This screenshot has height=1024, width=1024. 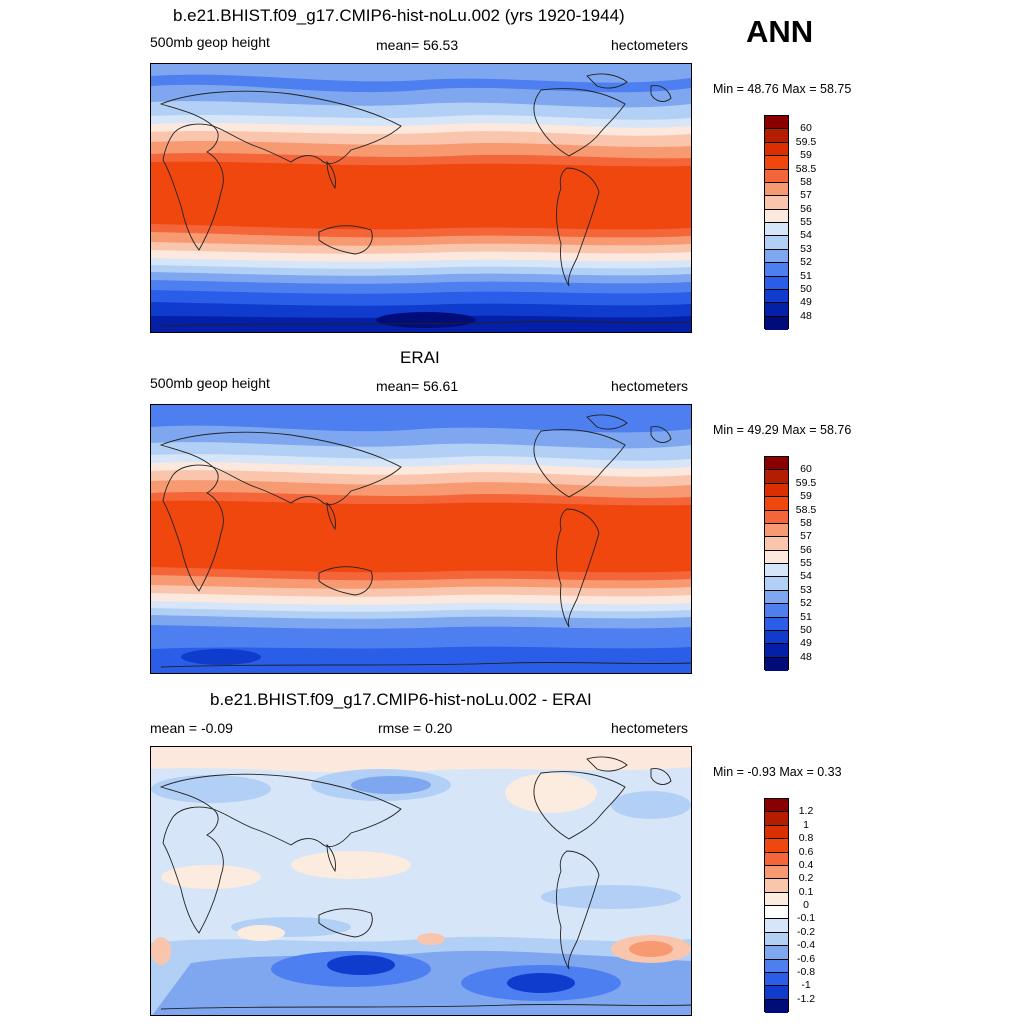 I want to click on panel-3-colorbar-label: -0.1, so click(x=806, y=918).